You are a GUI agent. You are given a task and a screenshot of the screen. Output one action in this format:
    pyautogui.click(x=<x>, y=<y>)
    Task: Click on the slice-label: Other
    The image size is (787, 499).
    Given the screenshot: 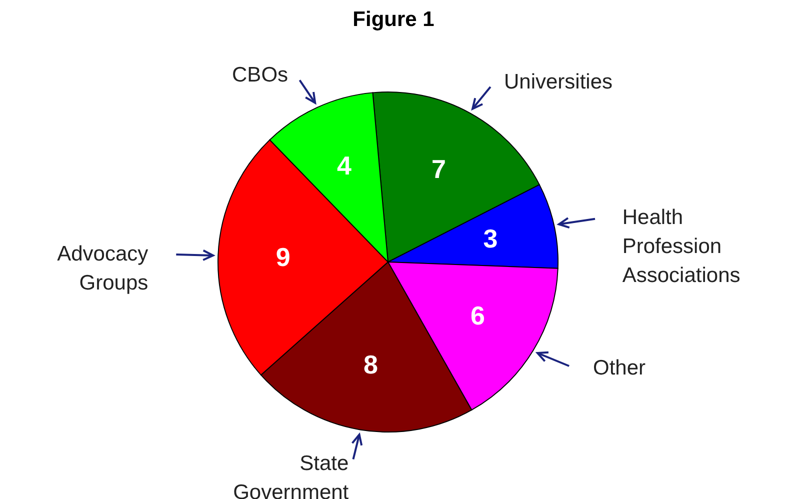 What is the action you would take?
    pyautogui.click(x=619, y=368)
    